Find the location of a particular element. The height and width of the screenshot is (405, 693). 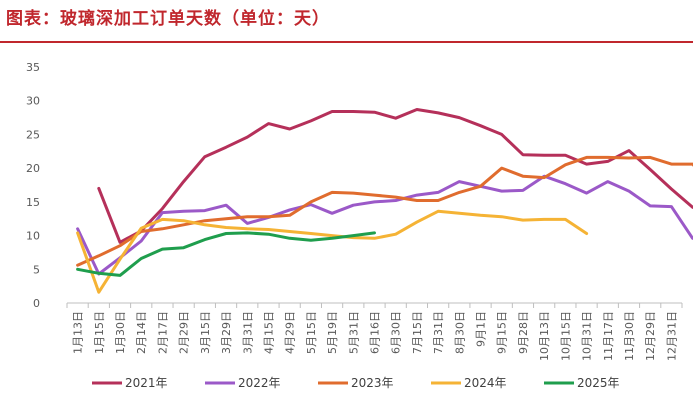

x-tick-label: 2月29日 is located at coordinates (184, 332).